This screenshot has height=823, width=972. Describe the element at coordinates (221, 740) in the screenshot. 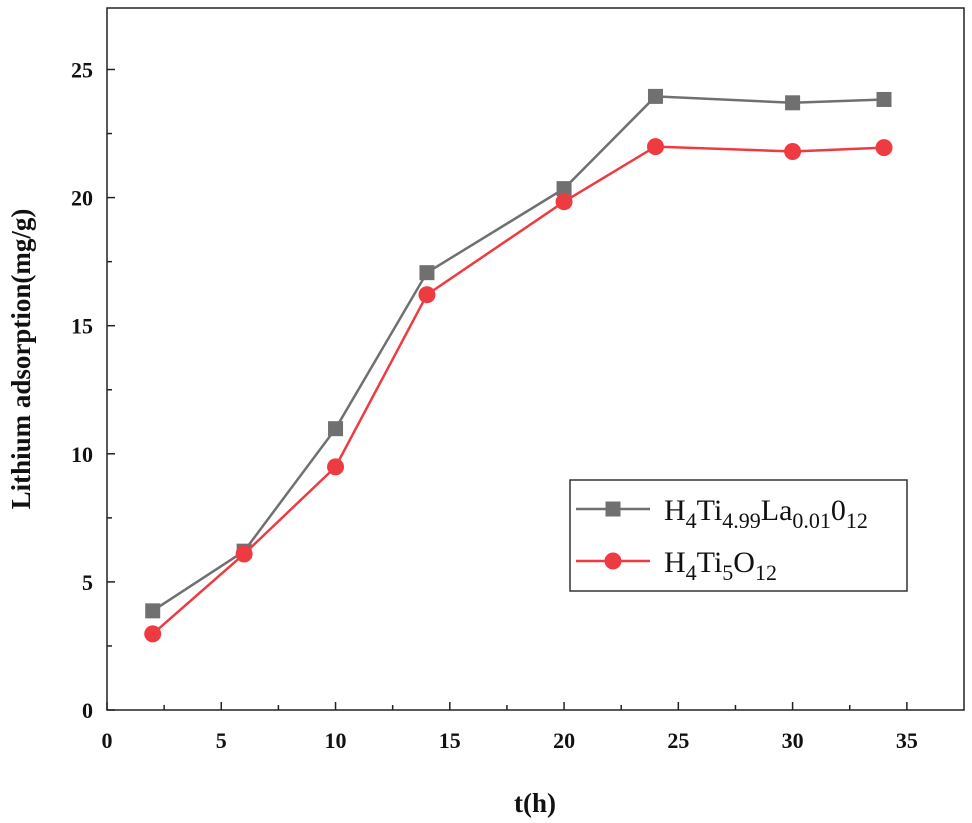

I see `x-tick-label: 5` at that location.